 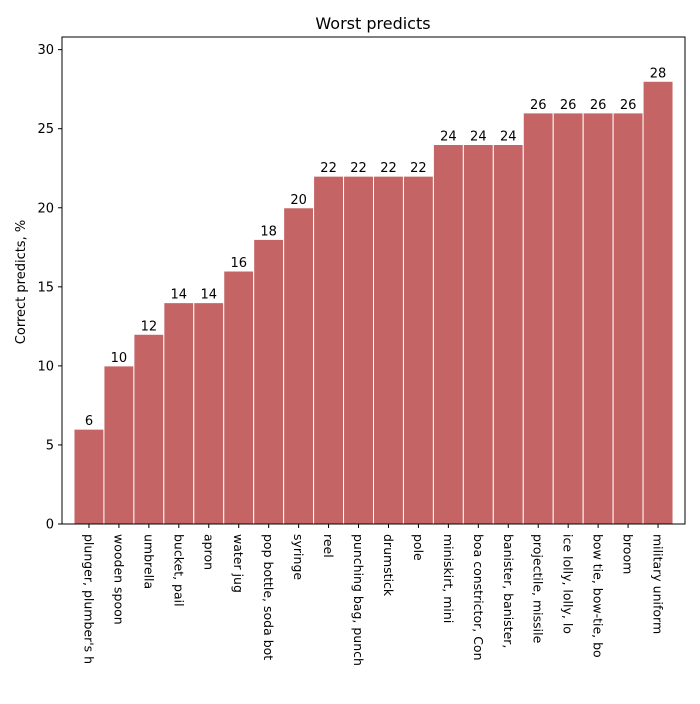 What do you see at coordinates (21, 282) in the screenshot?
I see `y-axis-label: Correct predicts, %` at bounding box center [21, 282].